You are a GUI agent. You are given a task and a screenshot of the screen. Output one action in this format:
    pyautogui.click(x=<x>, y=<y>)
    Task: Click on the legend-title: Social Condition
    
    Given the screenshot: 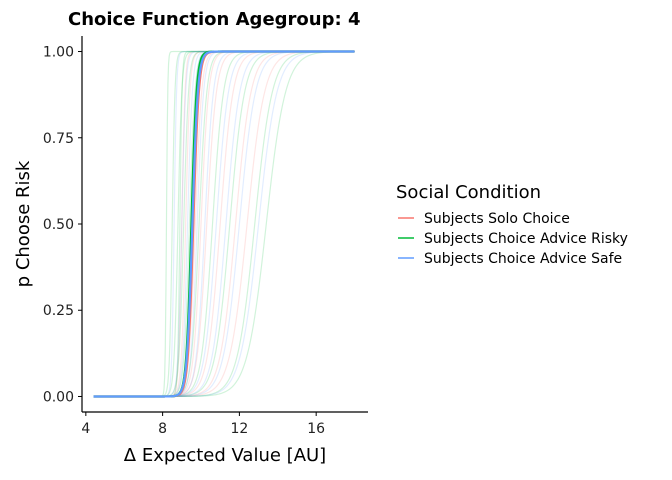 What is the action you would take?
    pyautogui.click(x=468, y=192)
    